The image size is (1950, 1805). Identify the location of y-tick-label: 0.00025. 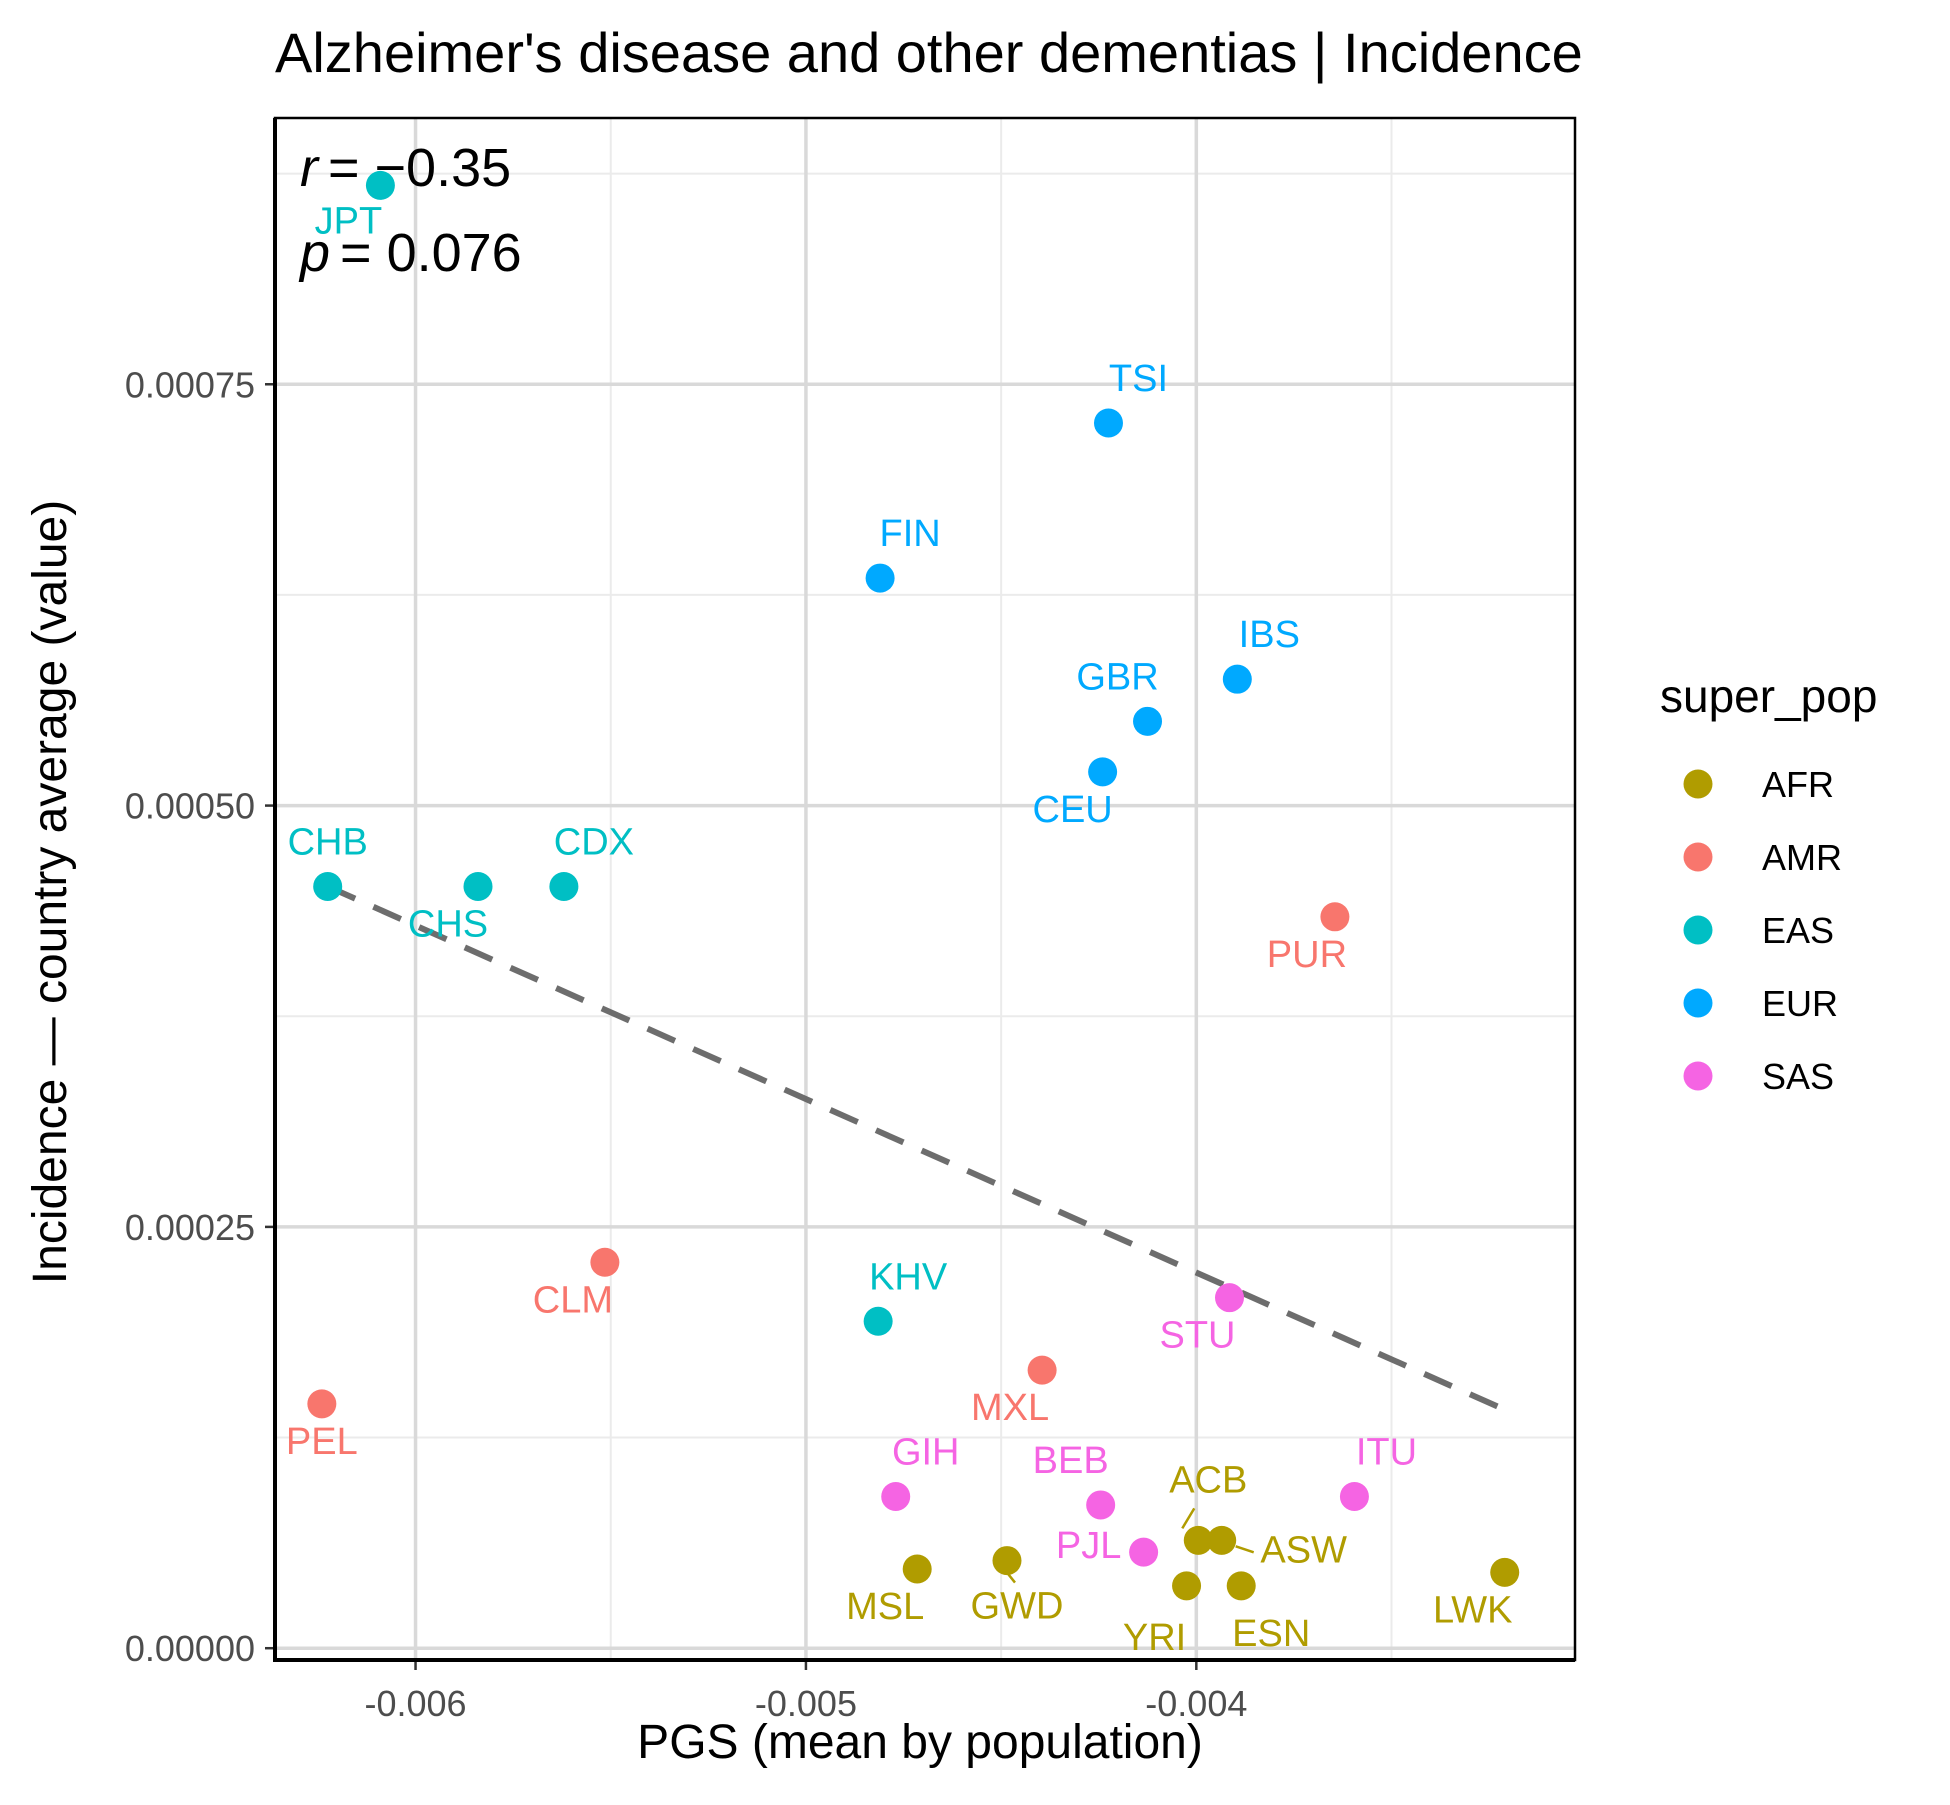
(190, 1227).